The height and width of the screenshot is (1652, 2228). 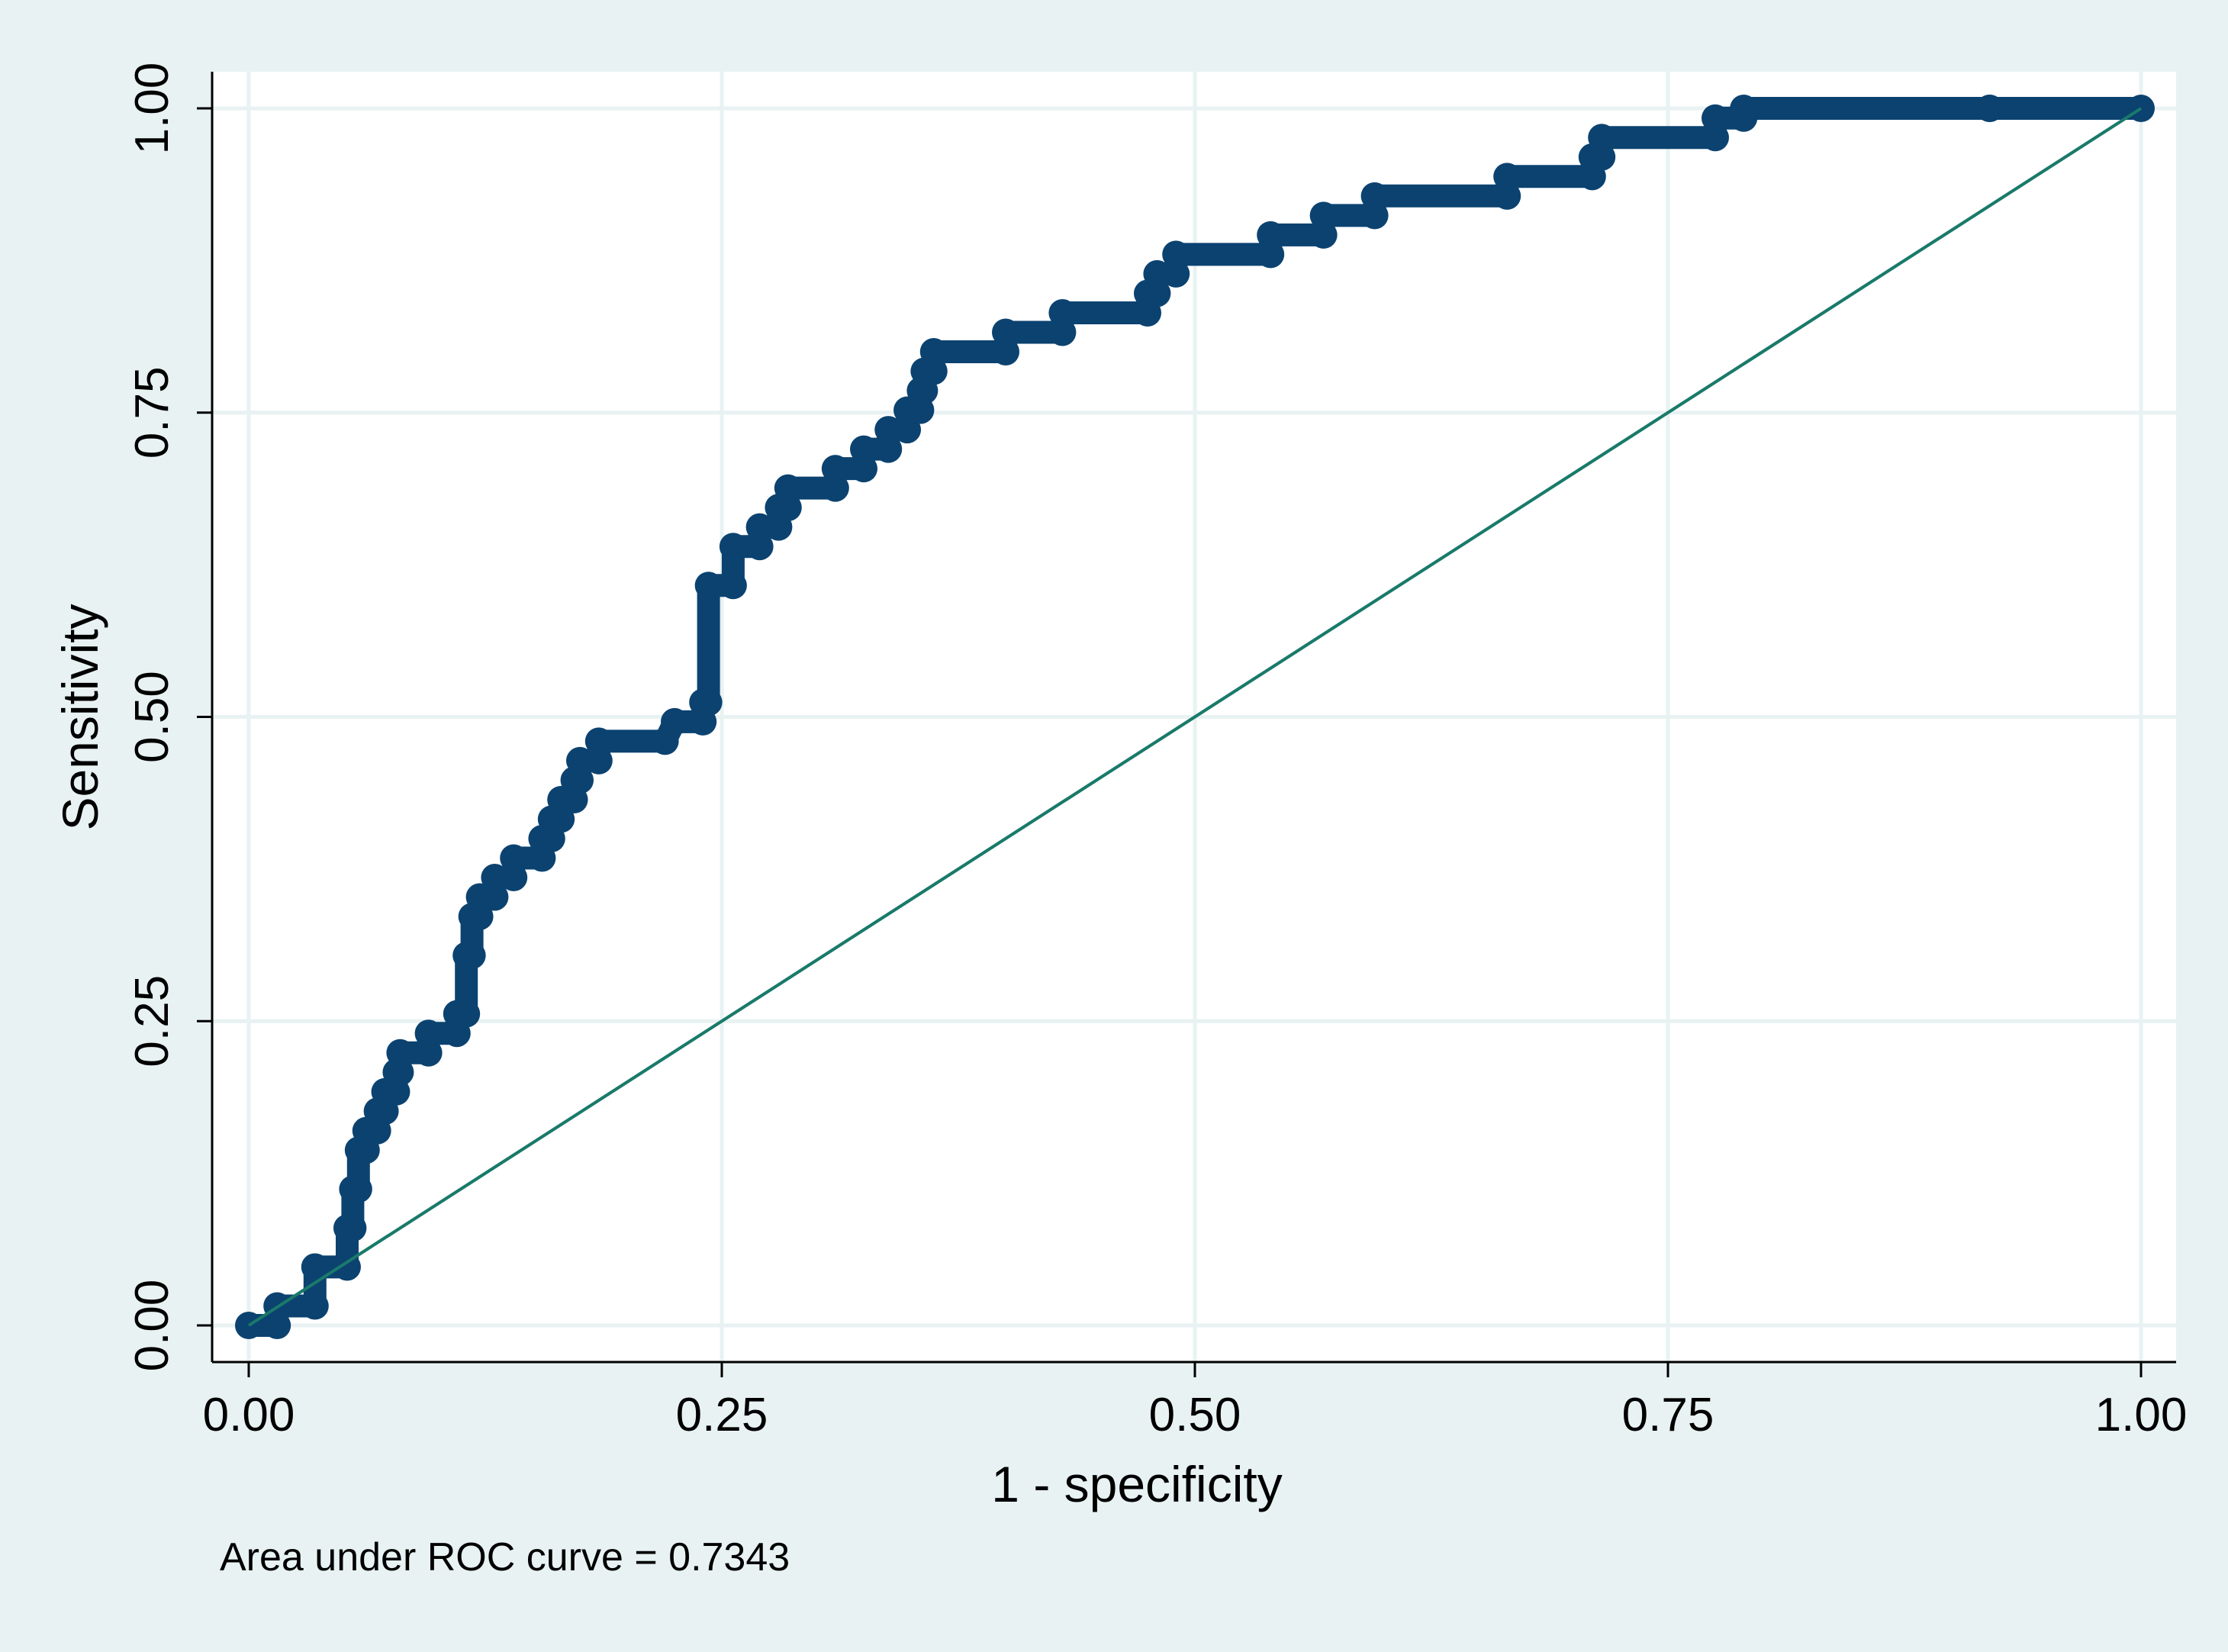 What do you see at coordinates (505, 1557) in the screenshot?
I see `auc-note: Area under ROC curve = 0.7343` at bounding box center [505, 1557].